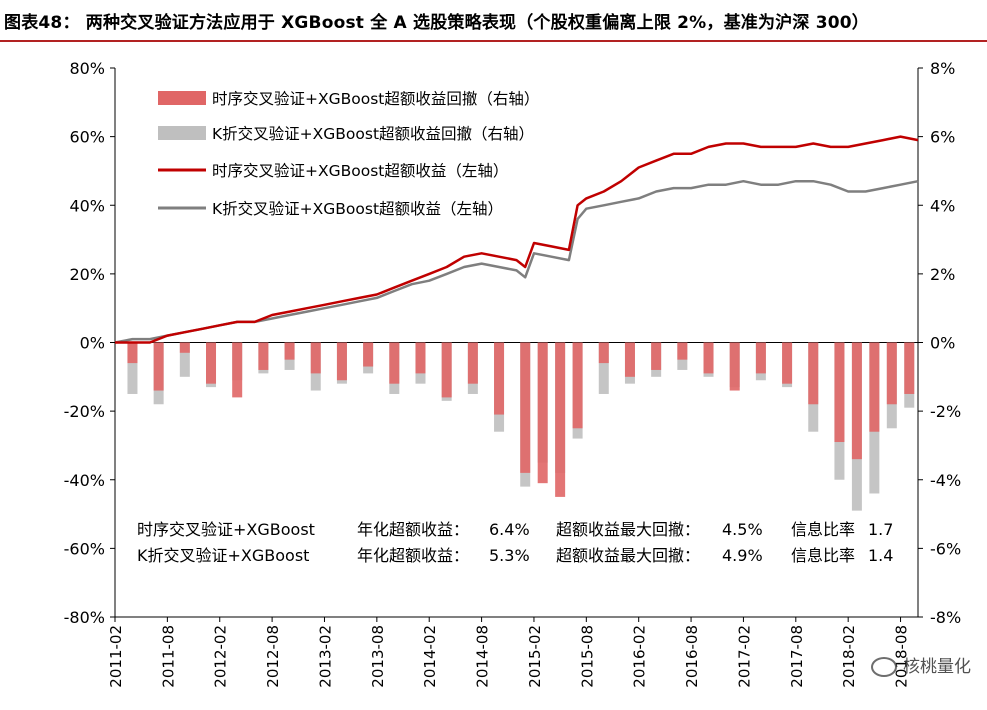  What do you see at coordinates (942, 137) in the screenshot?
I see `right-tick-label: 6%` at bounding box center [942, 137].